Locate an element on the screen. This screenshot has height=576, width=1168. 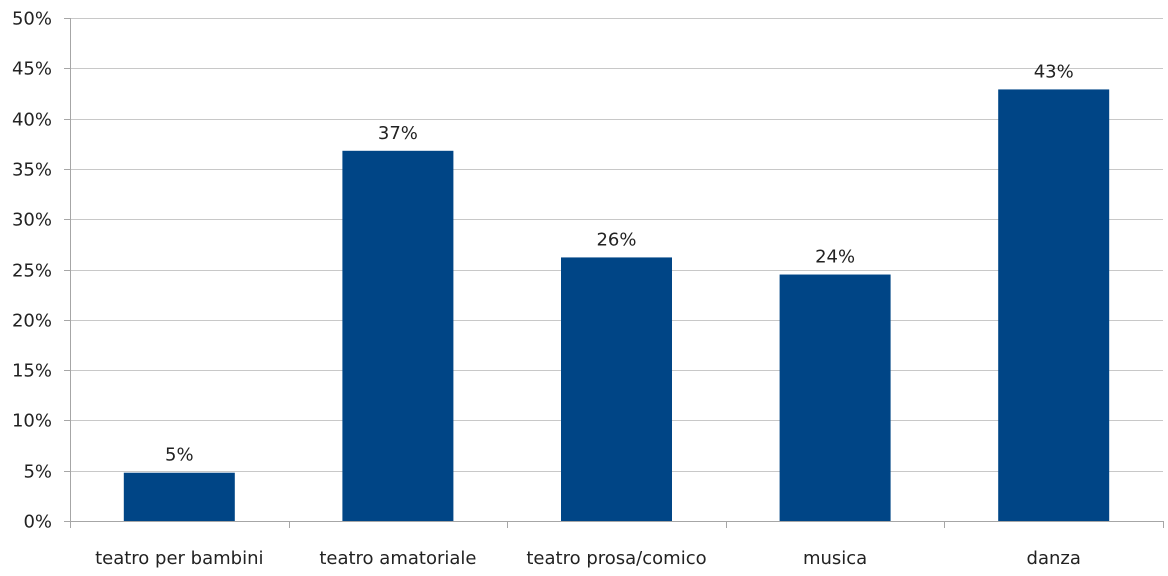
y-tick-label: 20% is located at coordinates (32, 321).